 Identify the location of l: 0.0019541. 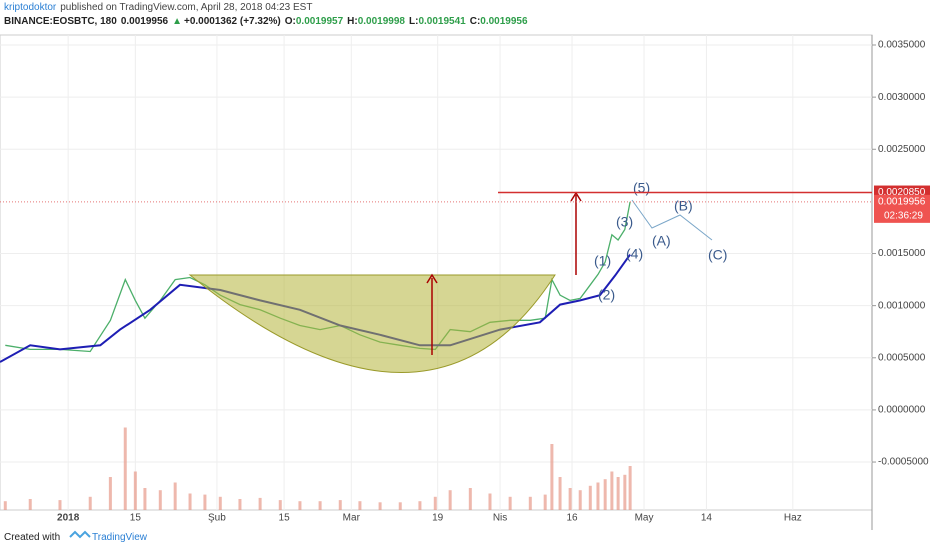
(442, 21).